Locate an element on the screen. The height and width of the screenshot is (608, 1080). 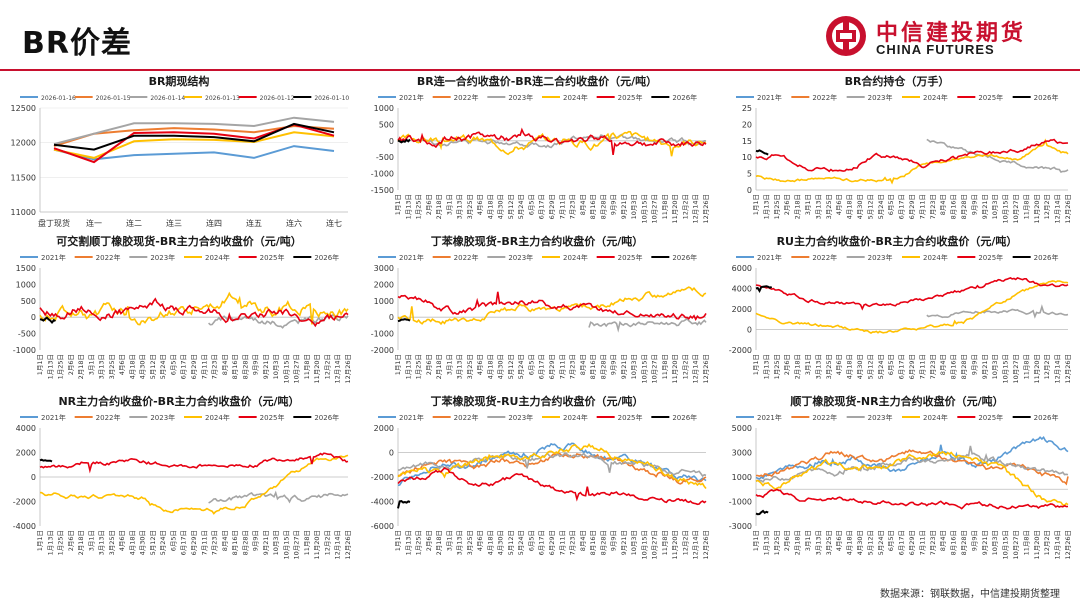
header: BR价差 中信建投期货 CHINA FUTURES is located at coordinates (540, 35).